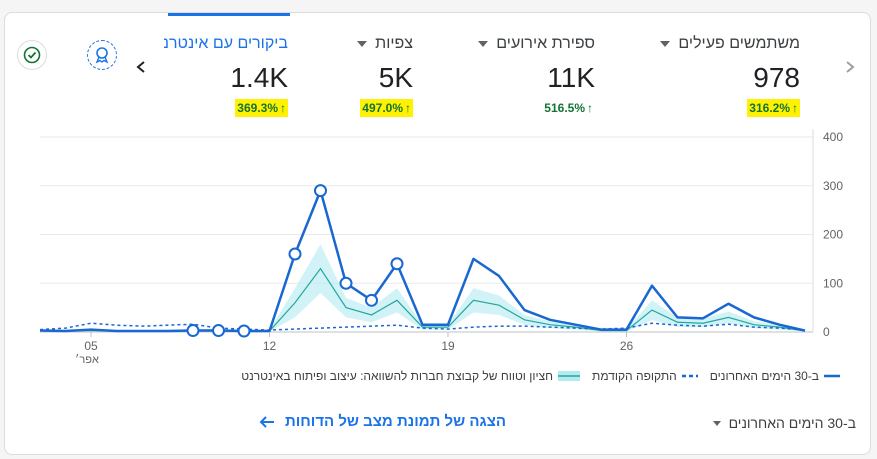 The width and height of the screenshot is (877, 459). I want to click on x-tick-label: 19, so click(448, 346).